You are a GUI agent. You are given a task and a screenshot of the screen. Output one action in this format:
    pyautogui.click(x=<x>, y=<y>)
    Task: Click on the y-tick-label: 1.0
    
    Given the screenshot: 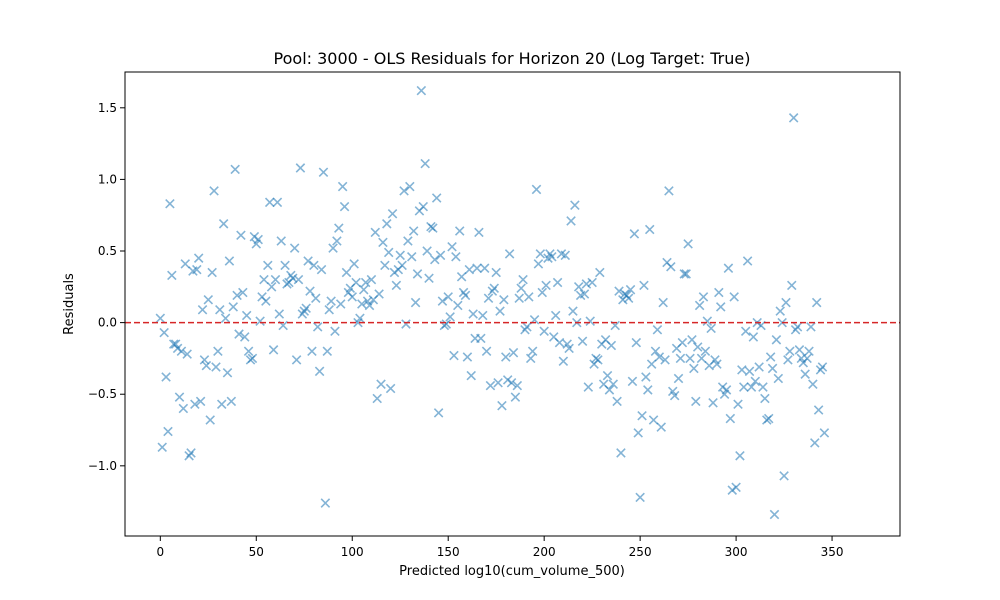 What is the action you would take?
    pyautogui.click(x=107, y=179)
    